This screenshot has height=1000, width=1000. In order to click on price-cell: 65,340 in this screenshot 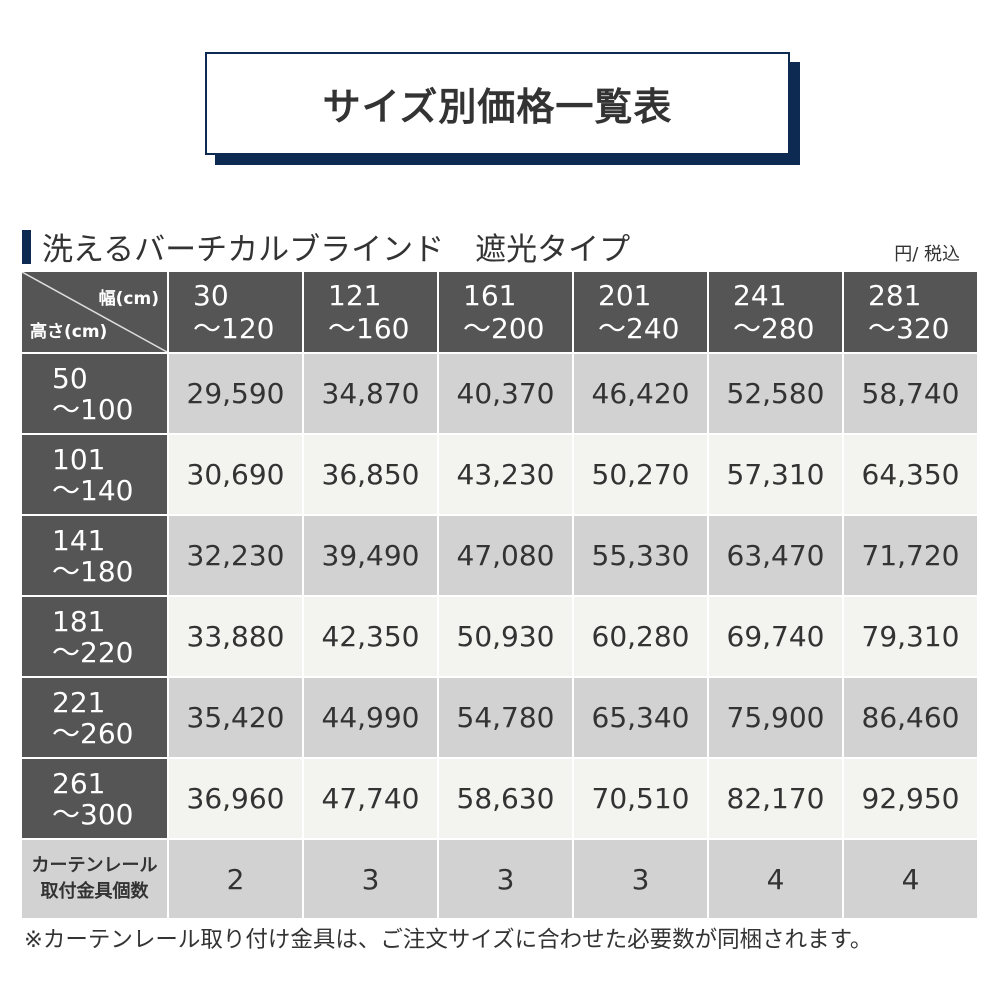, I will do `click(640, 717)`.